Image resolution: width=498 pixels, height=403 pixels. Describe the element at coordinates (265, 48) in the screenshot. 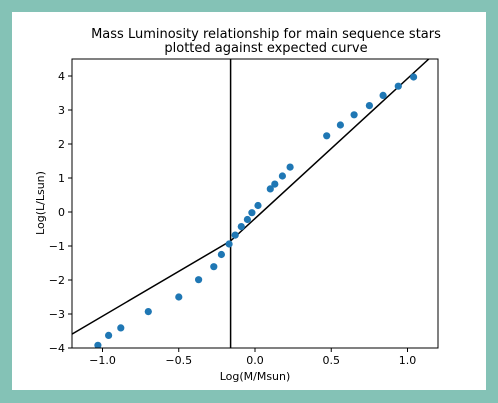

I see `chart-title-line2: plotted against expected curve` at that location.